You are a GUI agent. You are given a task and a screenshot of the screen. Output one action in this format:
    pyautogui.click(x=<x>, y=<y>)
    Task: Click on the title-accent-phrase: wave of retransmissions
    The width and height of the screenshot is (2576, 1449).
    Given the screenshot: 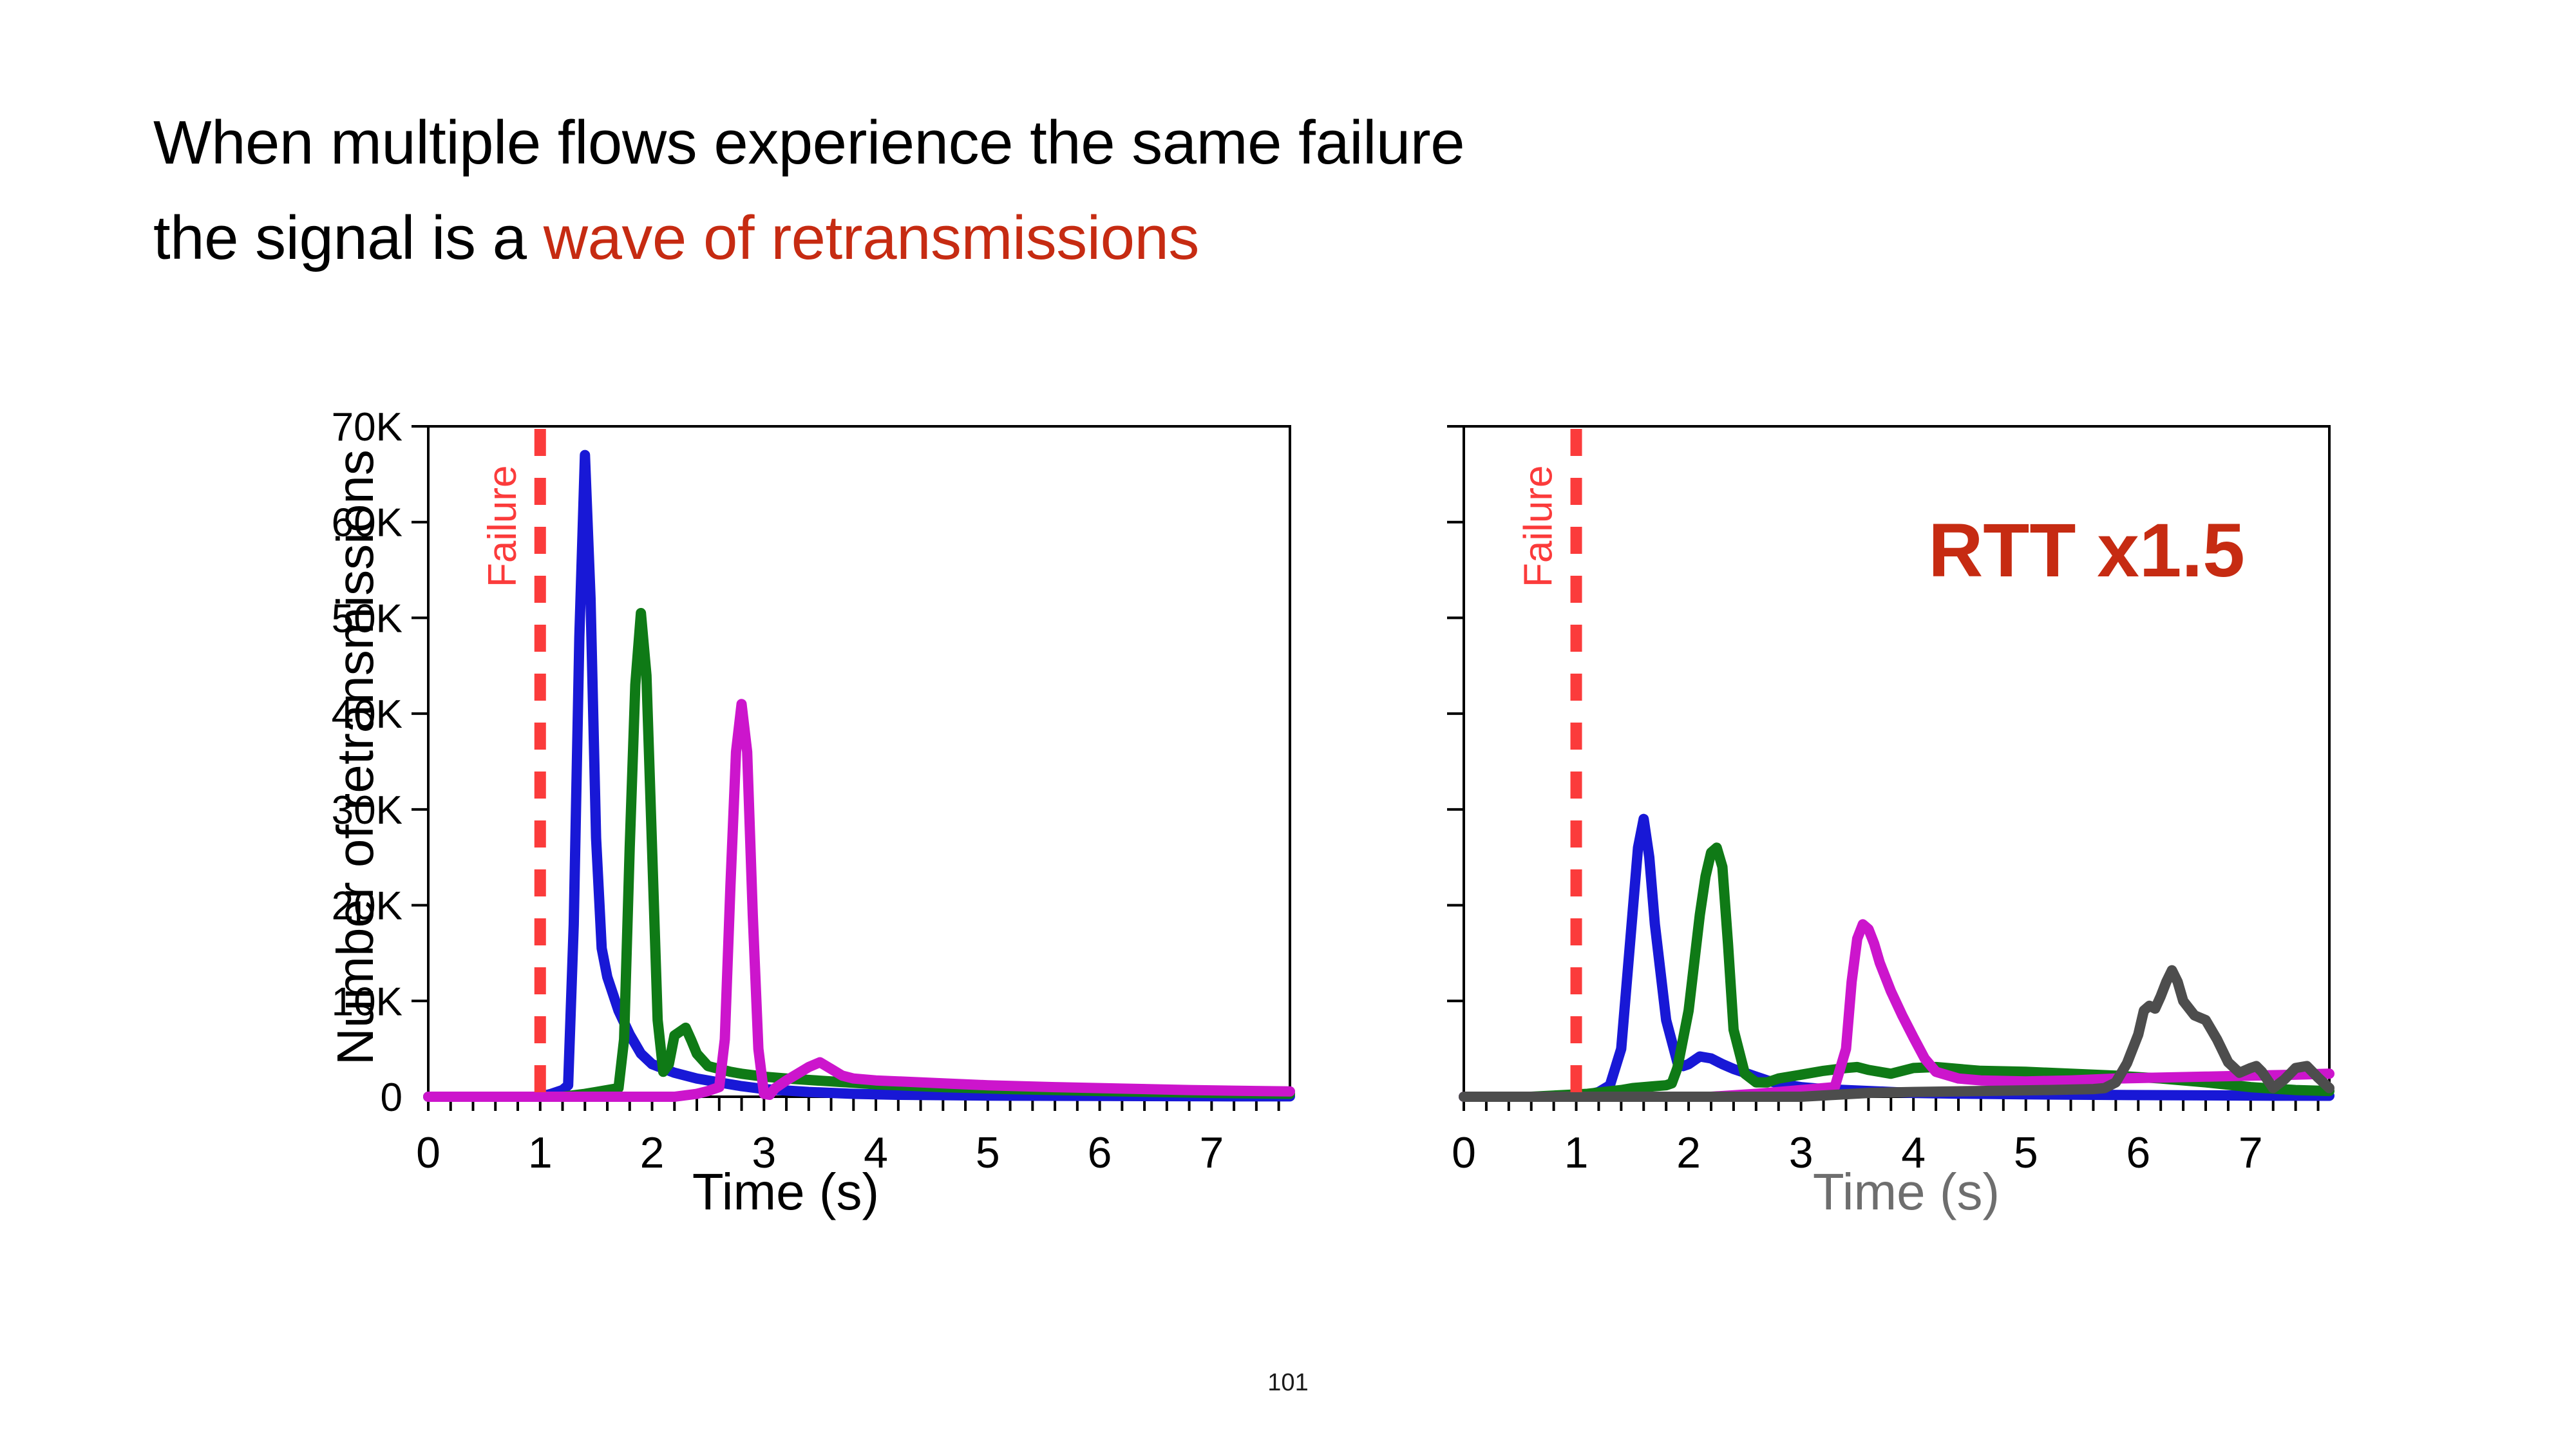 What is the action you would take?
    pyautogui.click(x=872, y=238)
    